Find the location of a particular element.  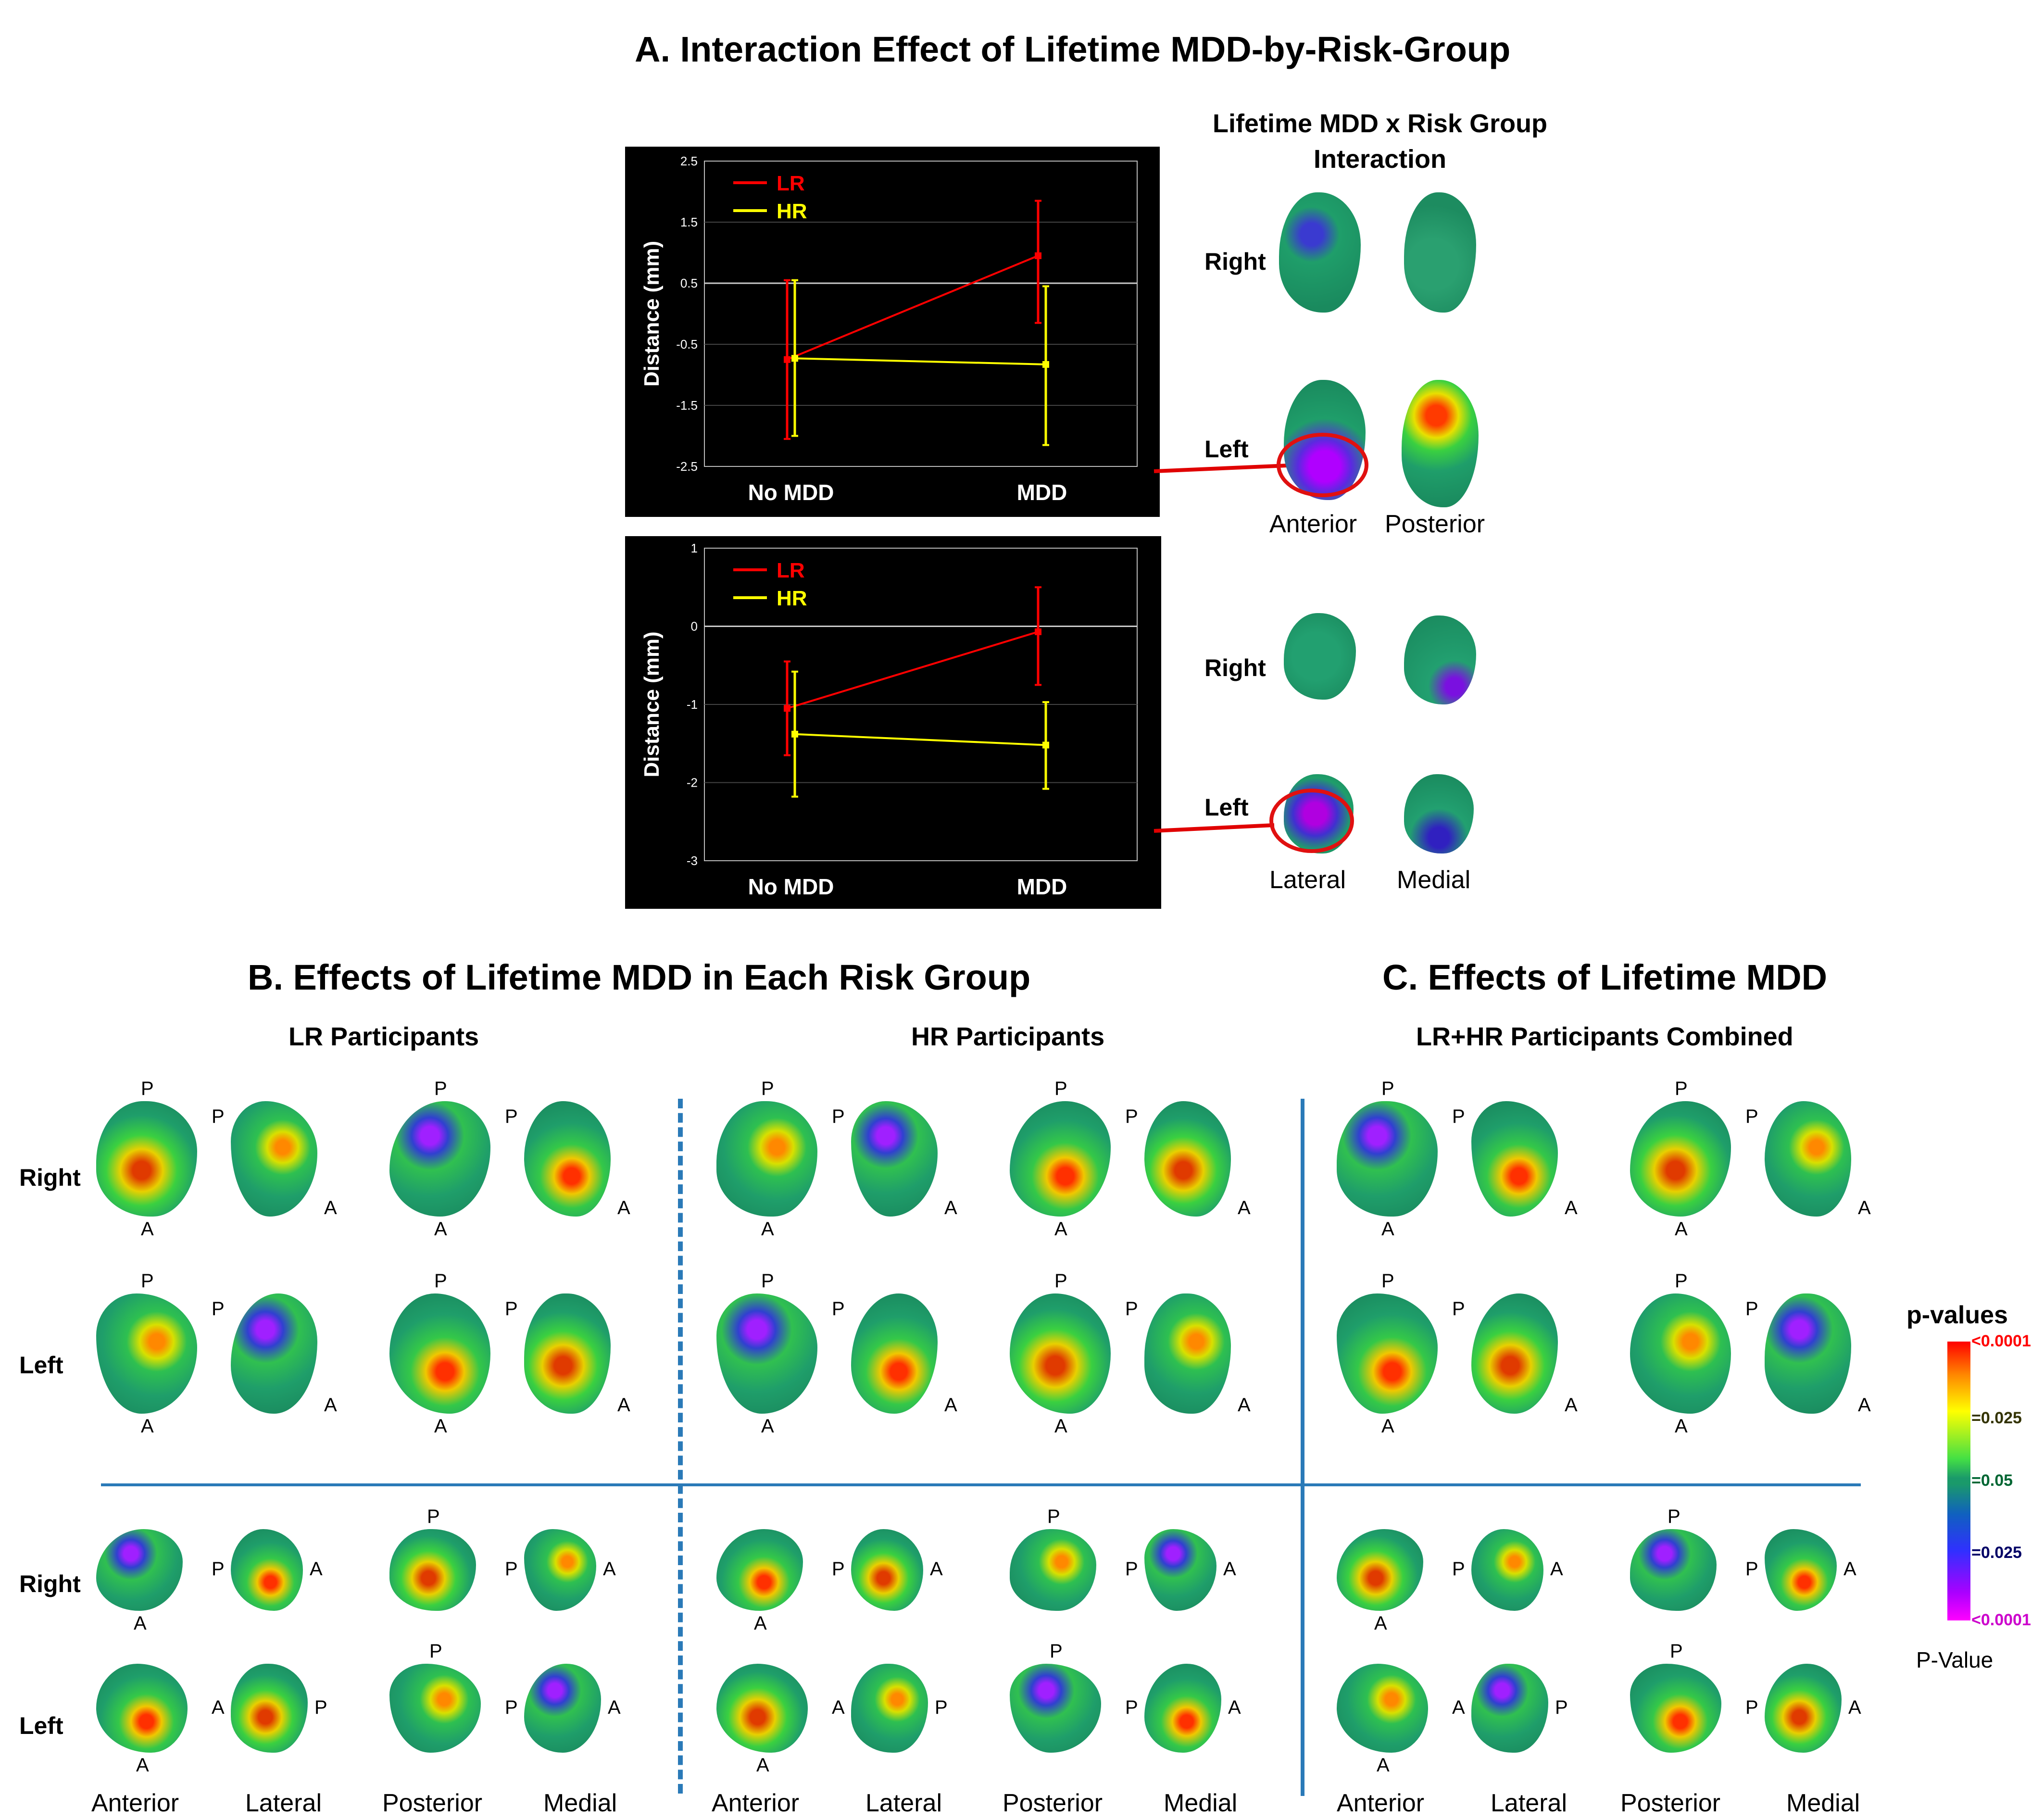

lr-hippo-left-medial-letter-right: A is located at coordinates (623, 1405).